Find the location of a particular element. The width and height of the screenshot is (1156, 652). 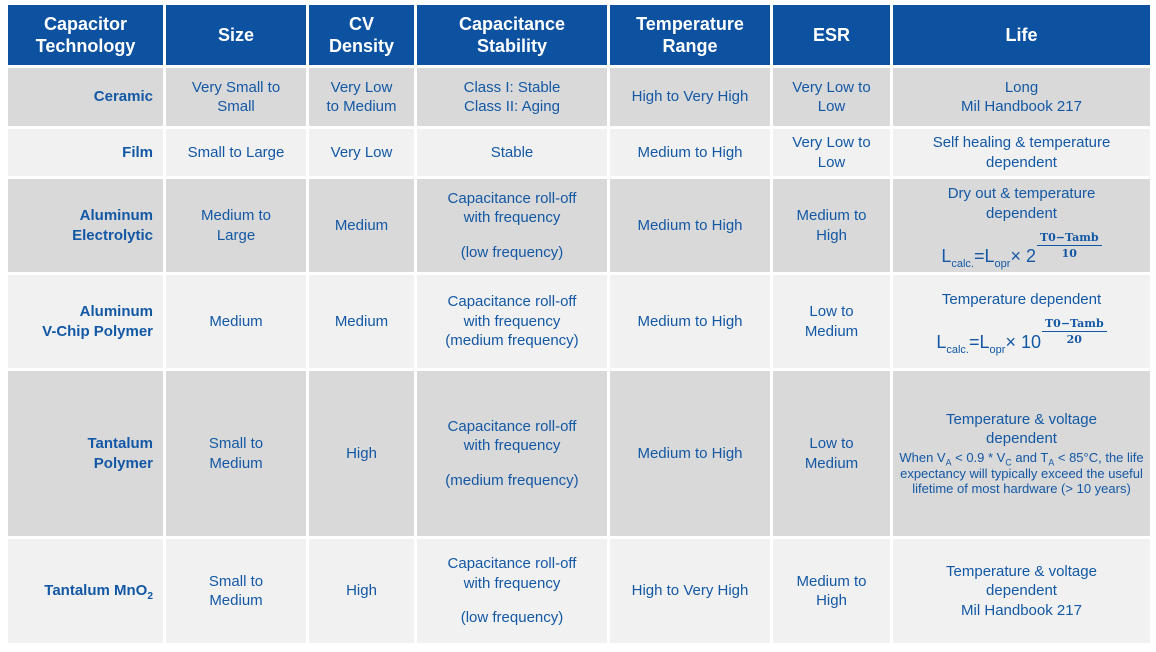

cell-cv-density: Very Low is located at coordinates (361, 152).